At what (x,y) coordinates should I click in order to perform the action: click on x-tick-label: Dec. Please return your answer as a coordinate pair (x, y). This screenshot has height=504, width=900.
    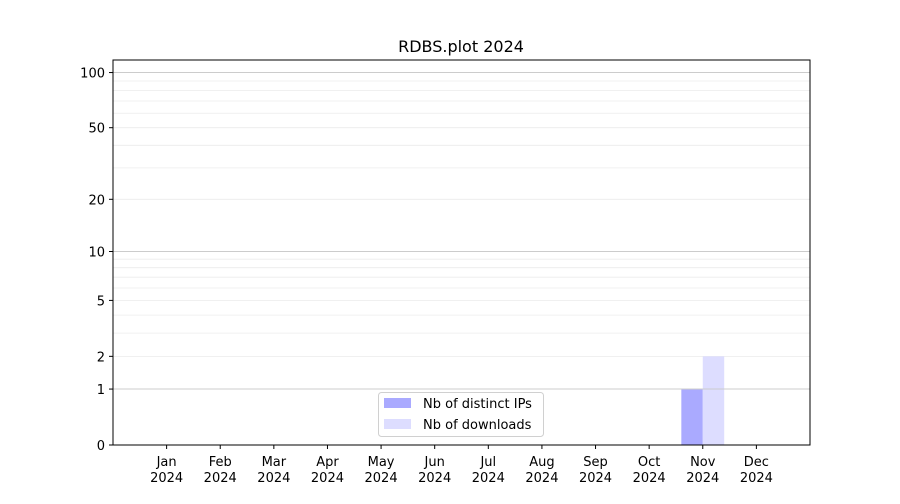
    Looking at the image, I should click on (756, 462).